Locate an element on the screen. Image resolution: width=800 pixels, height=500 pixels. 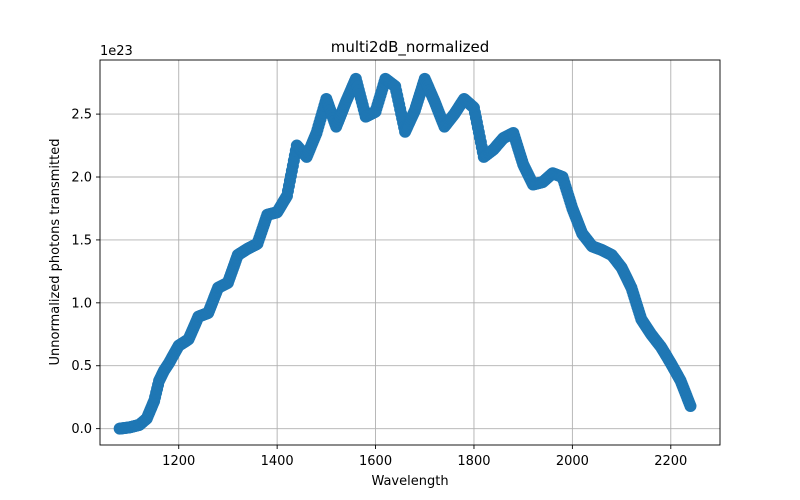
y-tick-label: 0.5 is located at coordinates (81, 366).